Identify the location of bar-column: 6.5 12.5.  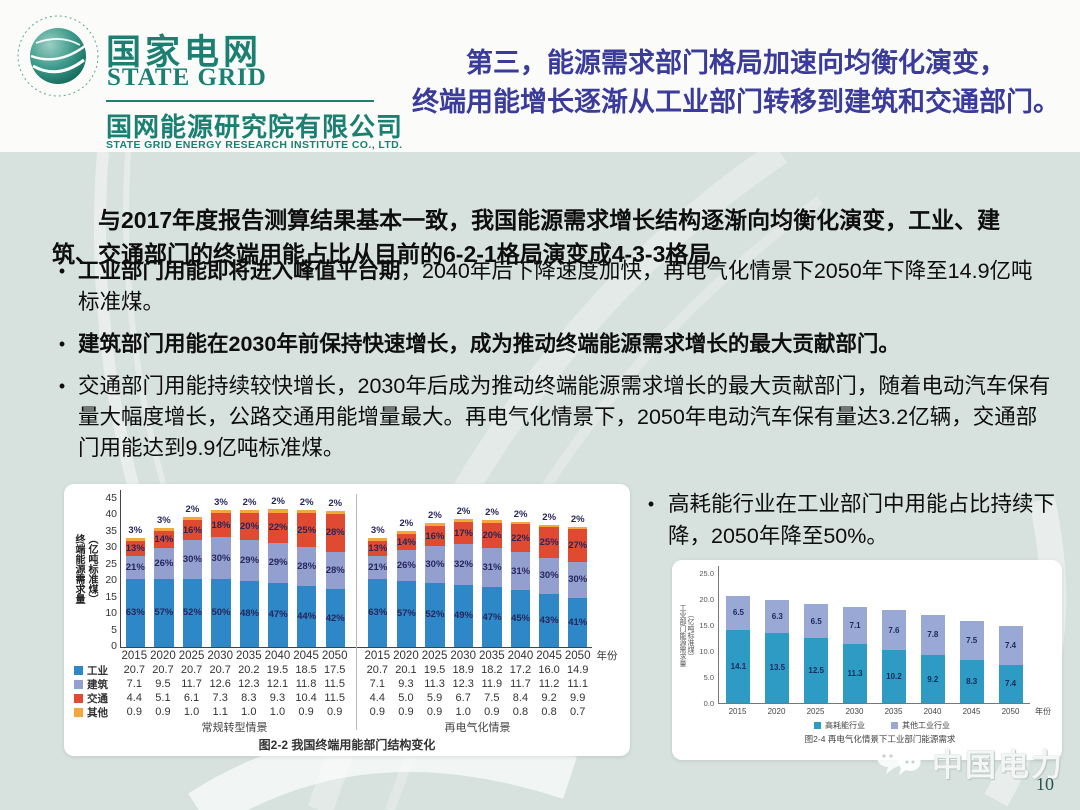
(816, 634).